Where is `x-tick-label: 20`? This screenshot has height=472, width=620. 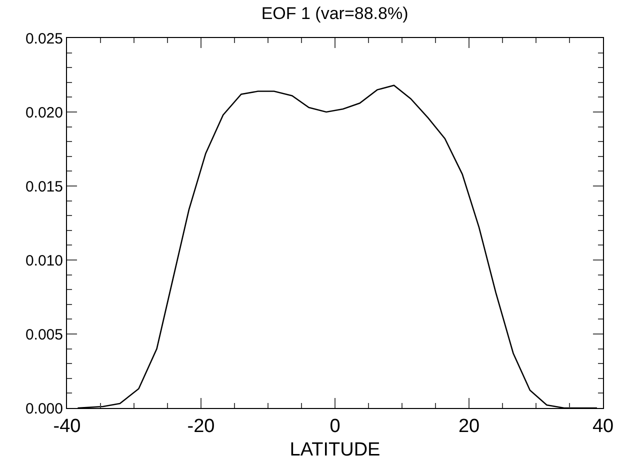 x-tick-label: 20 is located at coordinates (469, 426).